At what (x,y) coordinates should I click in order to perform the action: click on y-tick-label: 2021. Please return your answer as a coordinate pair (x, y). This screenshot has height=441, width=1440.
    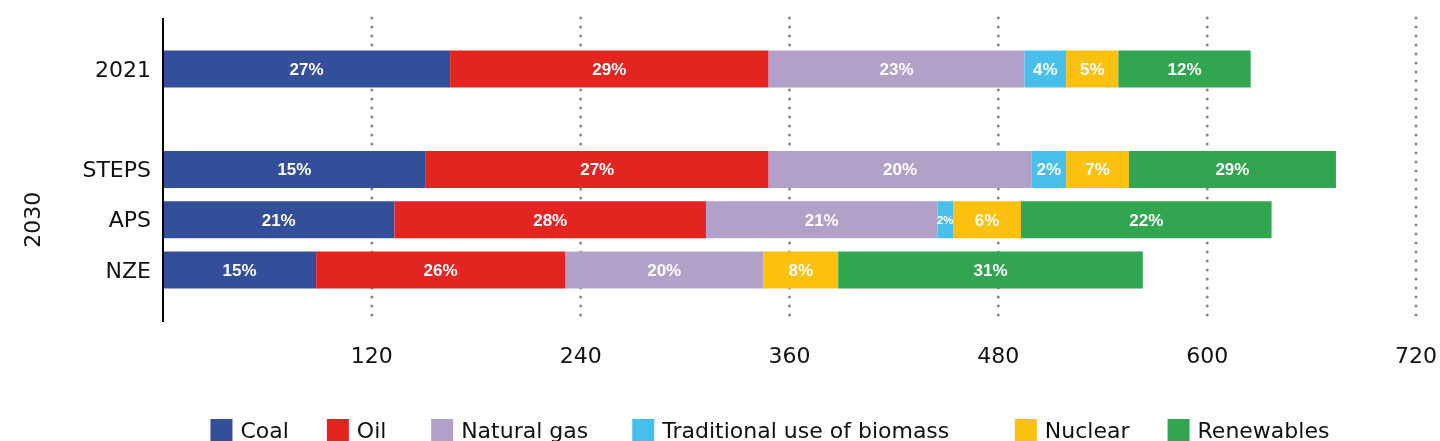
    Looking at the image, I should click on (123, 69).